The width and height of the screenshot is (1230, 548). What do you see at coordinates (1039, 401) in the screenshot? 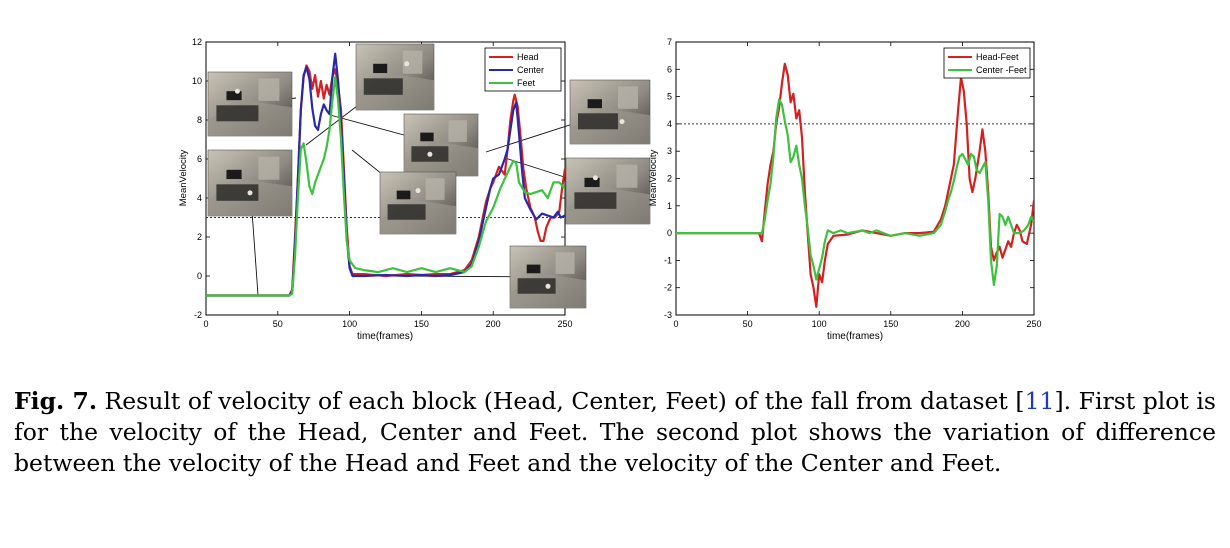
I see `citation-link: 11` at bounding box center [1039, 401].